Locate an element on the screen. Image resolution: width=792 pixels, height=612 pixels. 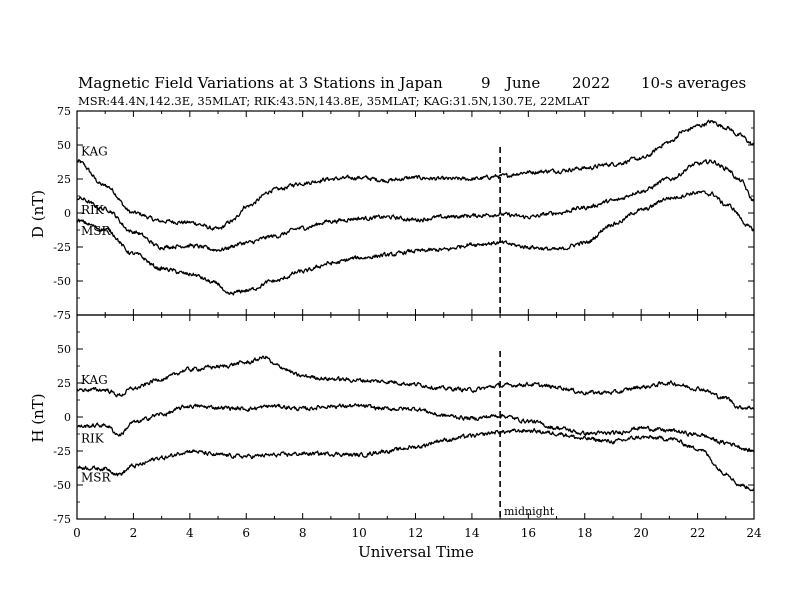
x-tick-label: 12 is located at coordinates (415, 533).